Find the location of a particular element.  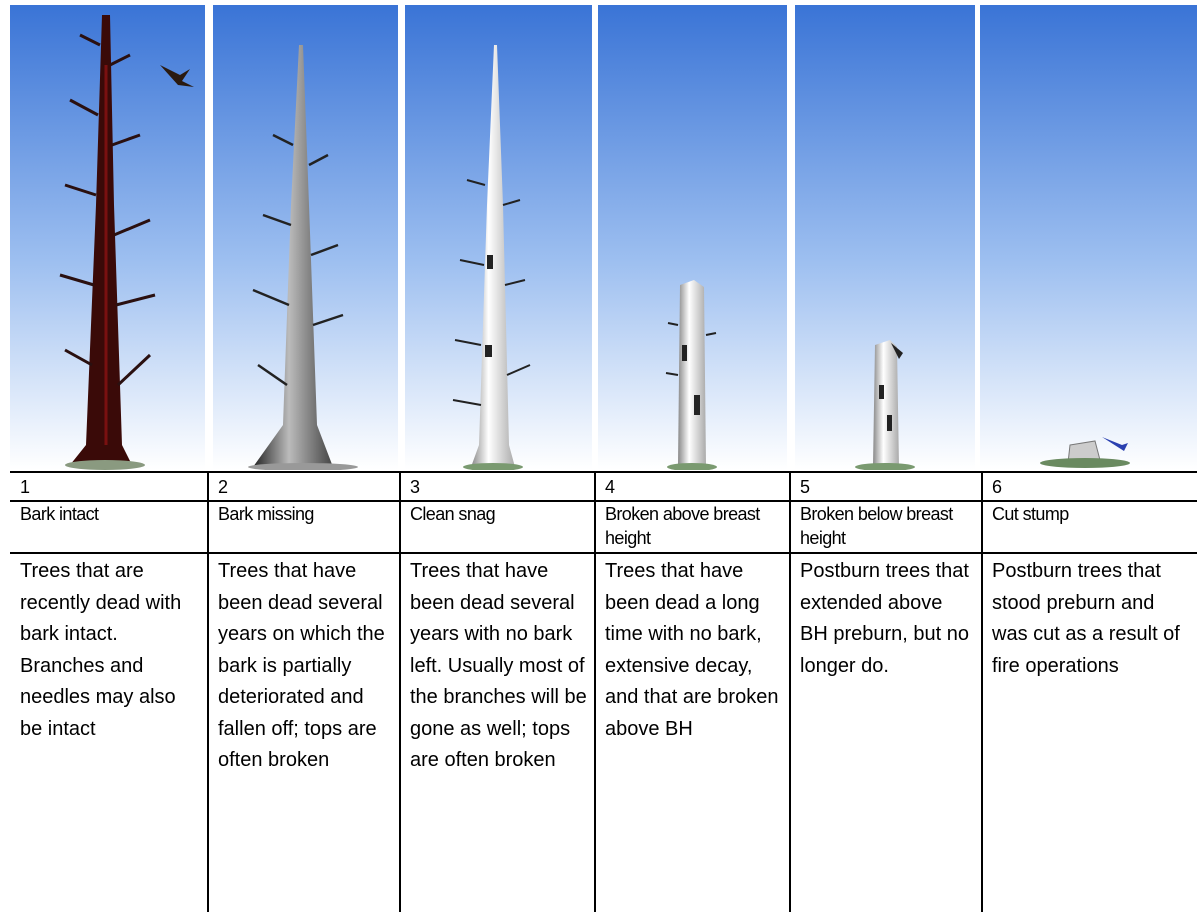

class-number: 5 is located at coordinates (805, 487).